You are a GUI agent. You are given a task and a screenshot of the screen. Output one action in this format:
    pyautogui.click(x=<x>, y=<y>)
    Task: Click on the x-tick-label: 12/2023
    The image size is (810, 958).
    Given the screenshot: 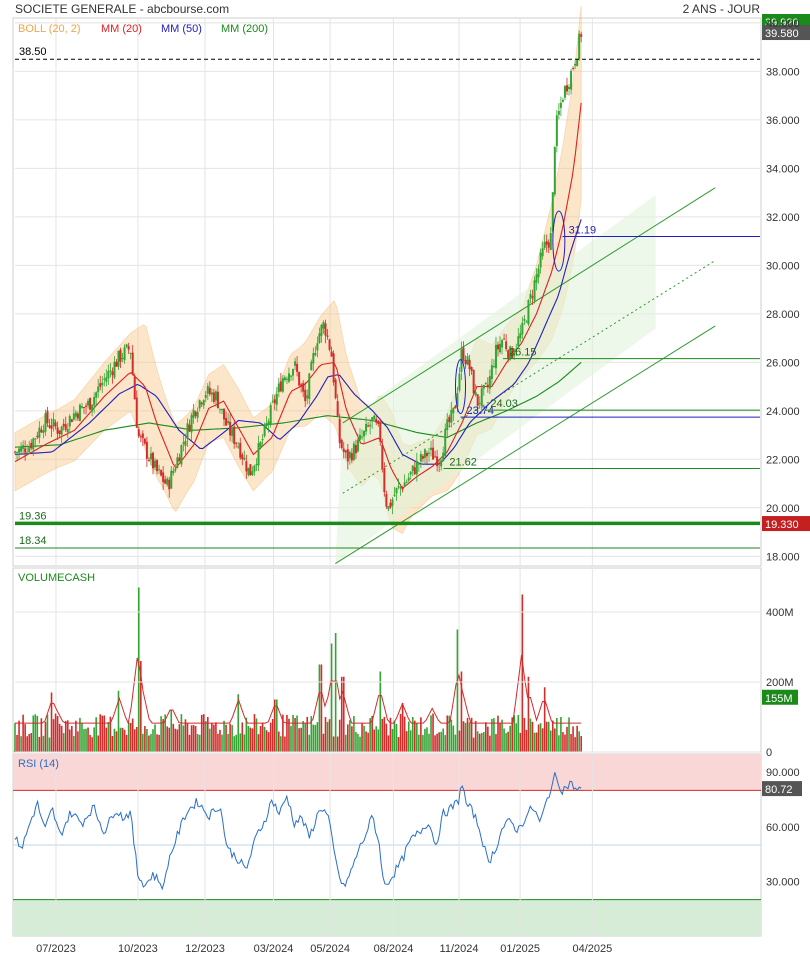 What is the action you would take?
    pyautogui.click(x=205, y=949)
    